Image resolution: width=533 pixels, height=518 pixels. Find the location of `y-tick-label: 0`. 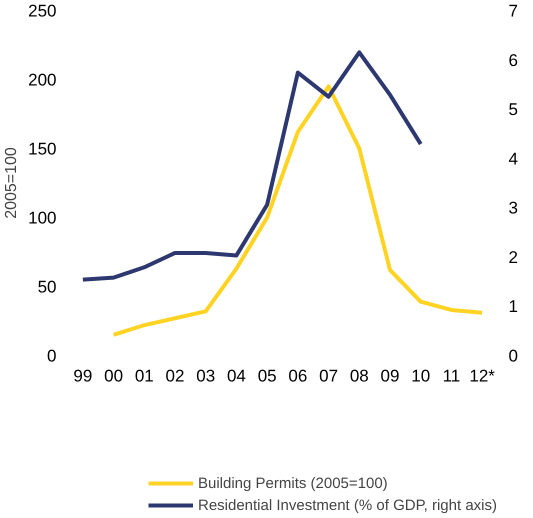

y-tick-label: 0 is located at coordinates (52, 356).